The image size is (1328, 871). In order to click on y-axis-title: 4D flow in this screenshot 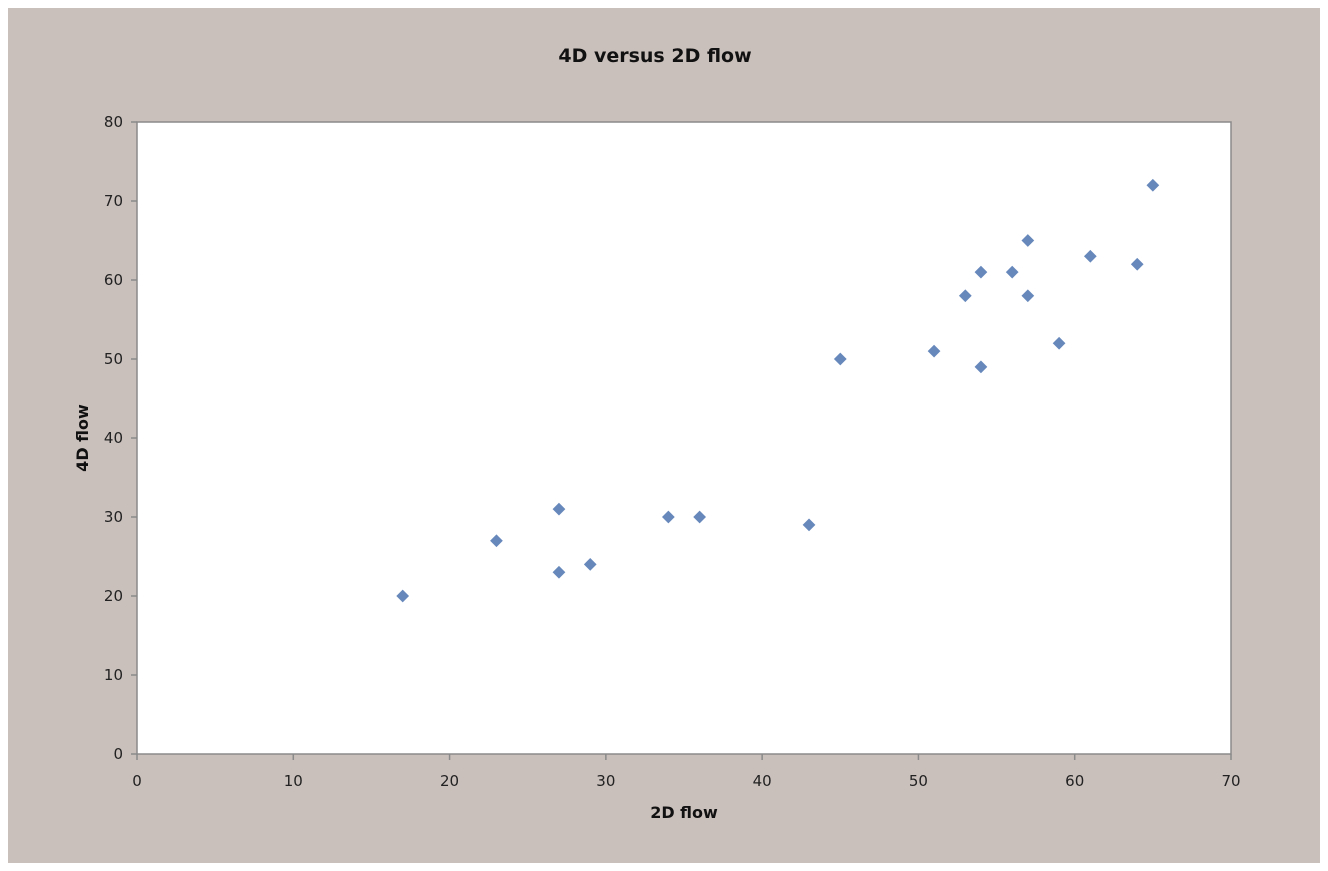, I will do `click(82, 438)`.